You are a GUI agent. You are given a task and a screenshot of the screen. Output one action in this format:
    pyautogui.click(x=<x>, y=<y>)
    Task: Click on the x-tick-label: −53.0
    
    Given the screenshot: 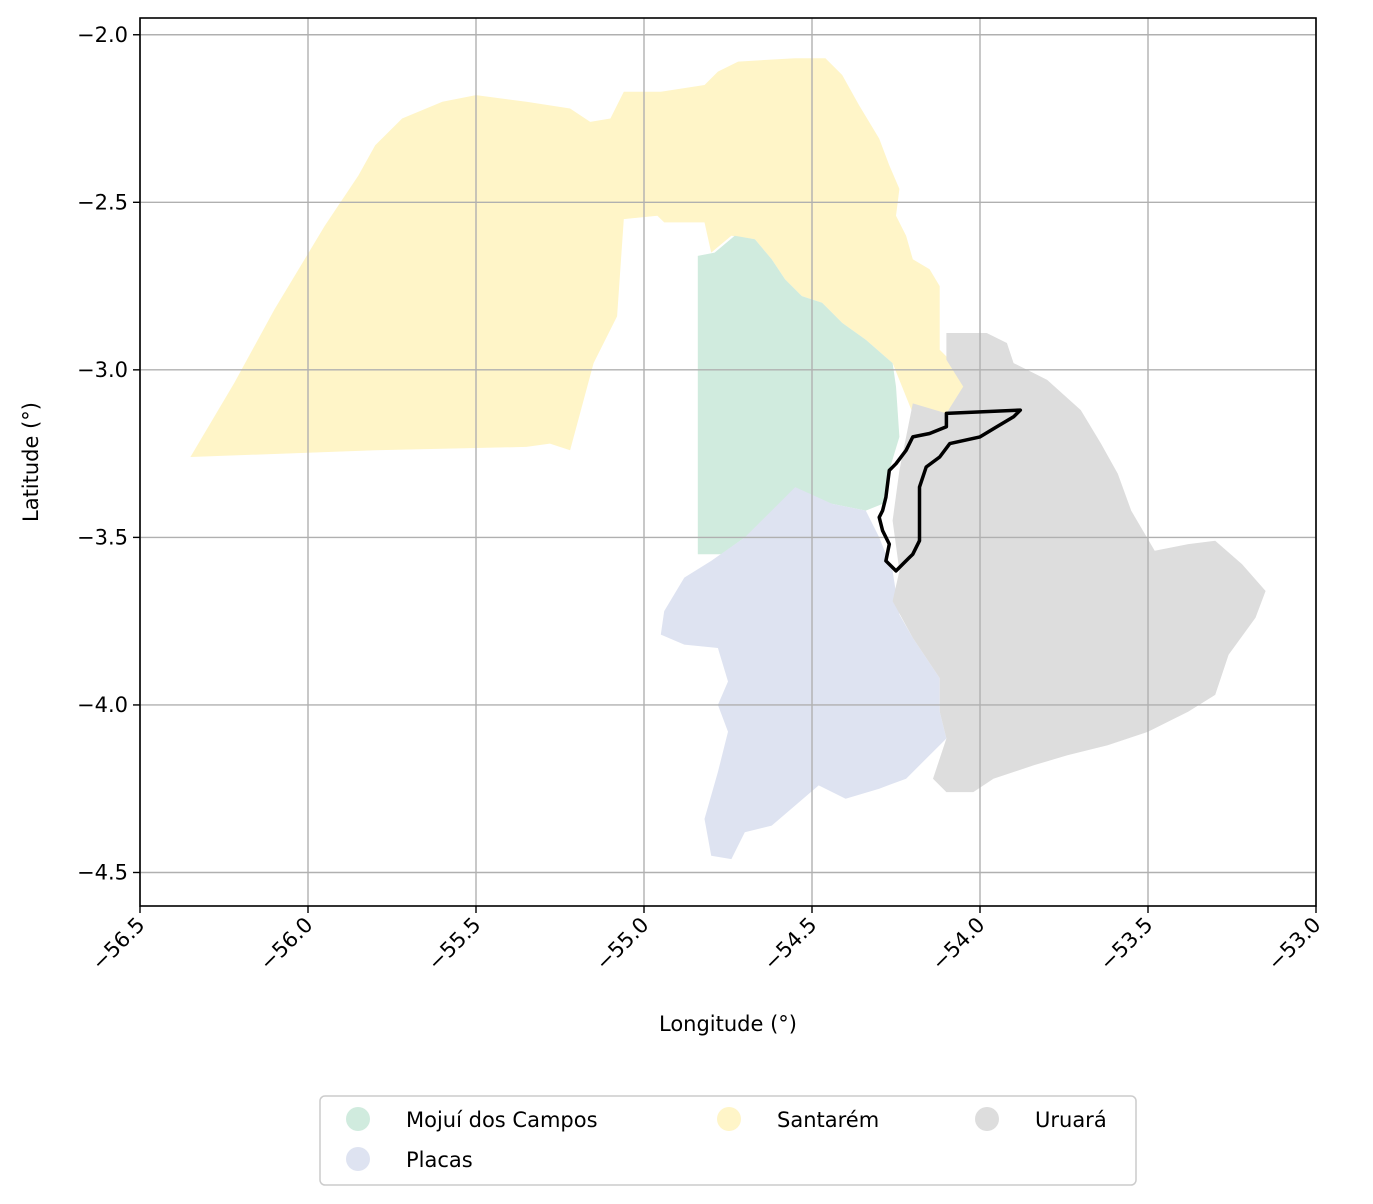 What is the action you would take?
    pyautogui.click(x=1294, y=944)
    